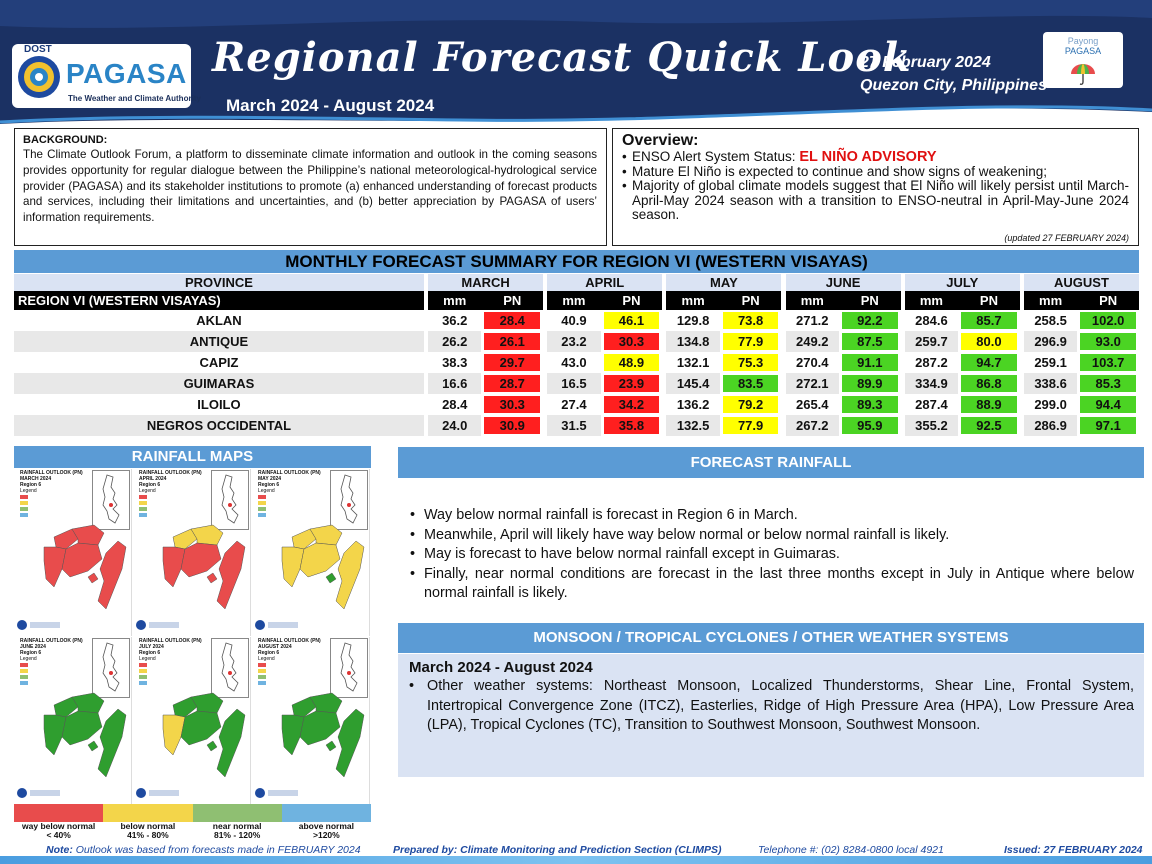 The height and width of the screenshot is (864, 1152). I want to click on enso-status-badge: EL NIÑO ADVISORY, so click(868, 157).